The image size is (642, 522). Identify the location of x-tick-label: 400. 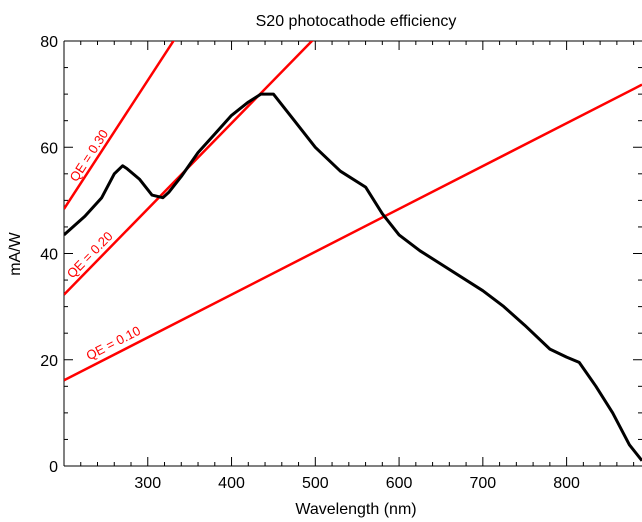
(231, 483).